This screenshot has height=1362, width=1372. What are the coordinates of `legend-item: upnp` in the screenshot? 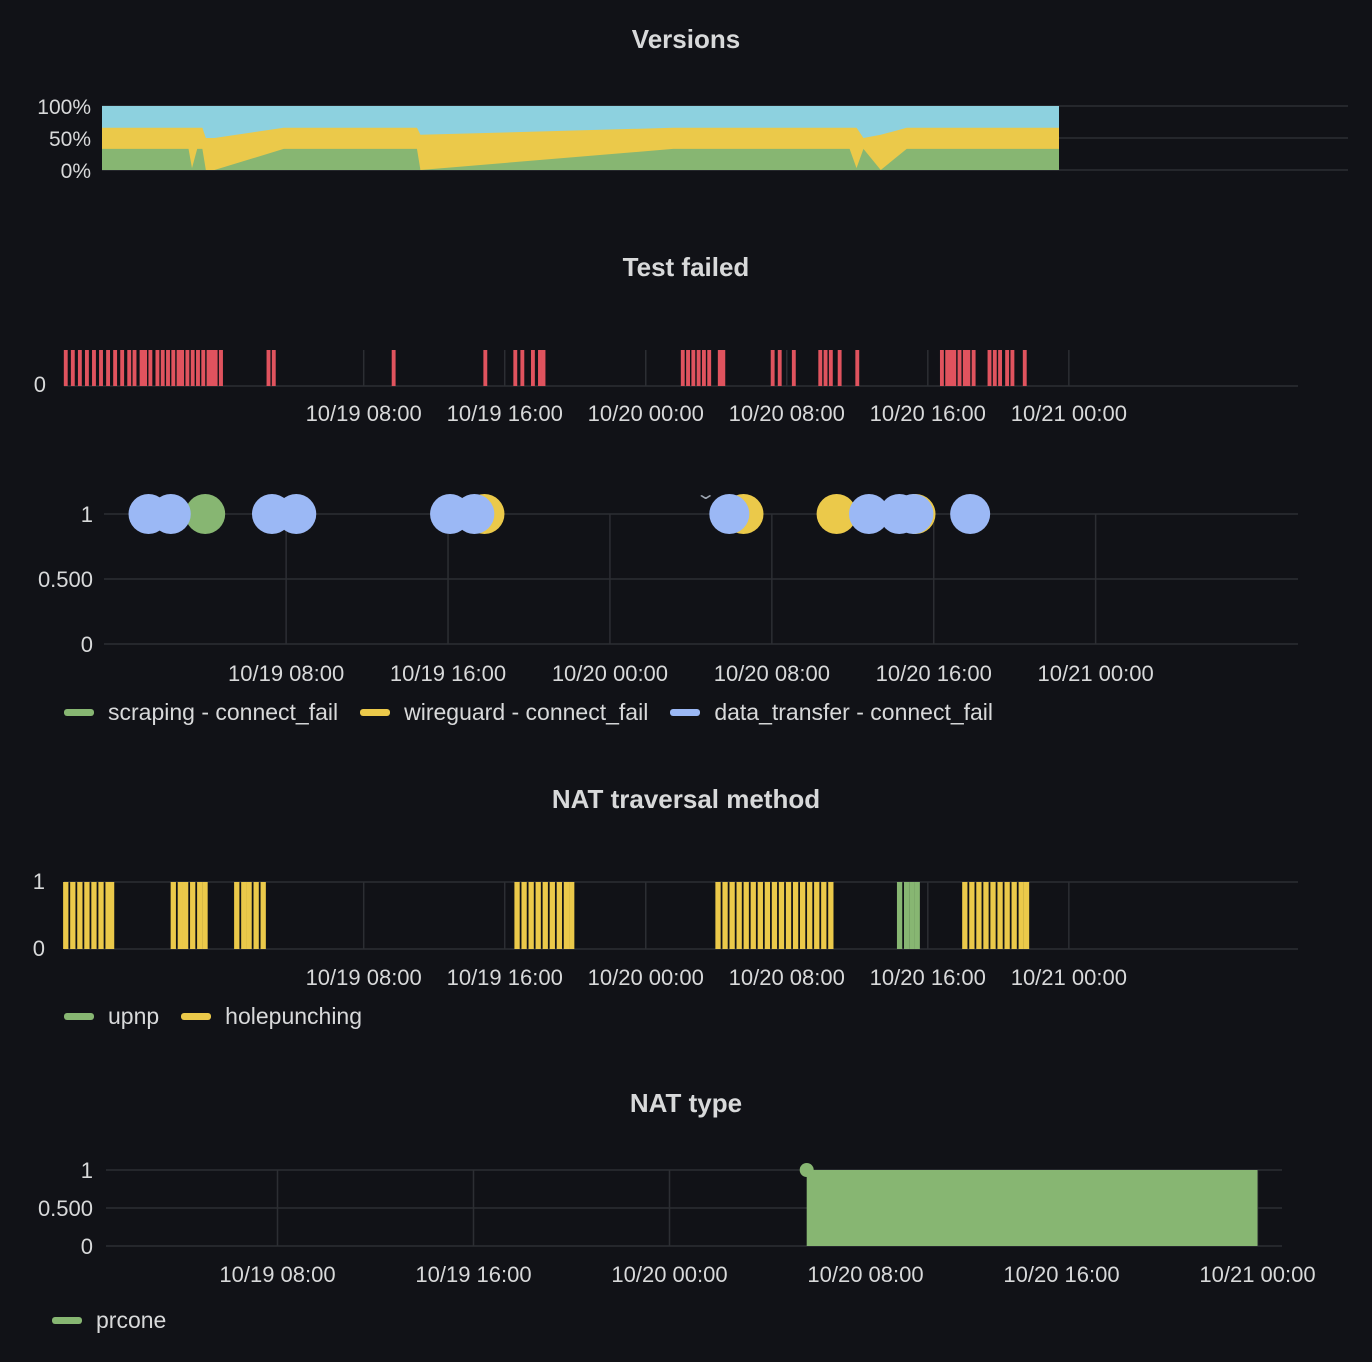 It's located at (111, 1016).